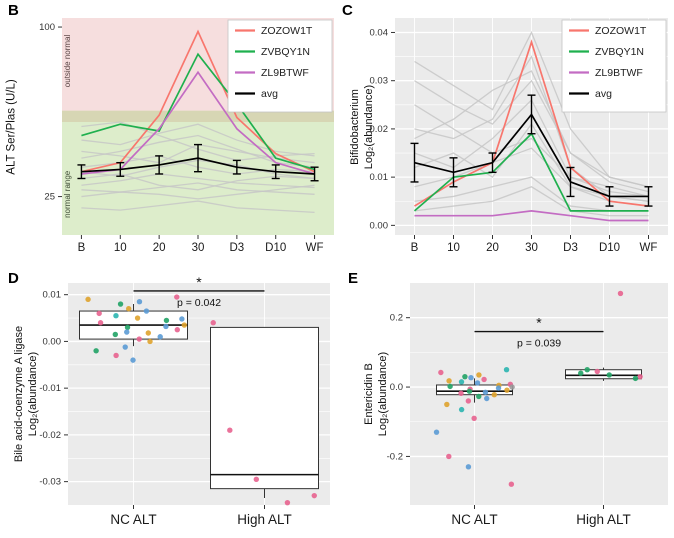 The height and width of the screenshot is (538, 674). Describe the element at coordinates (539, 344) in the screenshot. I see `significance-p-value: p = 0.039` at that location.